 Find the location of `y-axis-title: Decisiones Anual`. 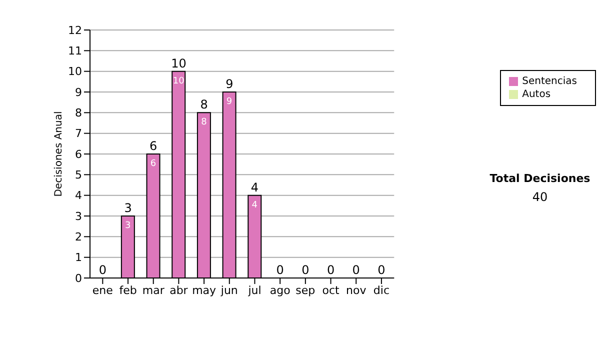

y-axis-title: Decisiones Anual is located at coordinates (59, 154).